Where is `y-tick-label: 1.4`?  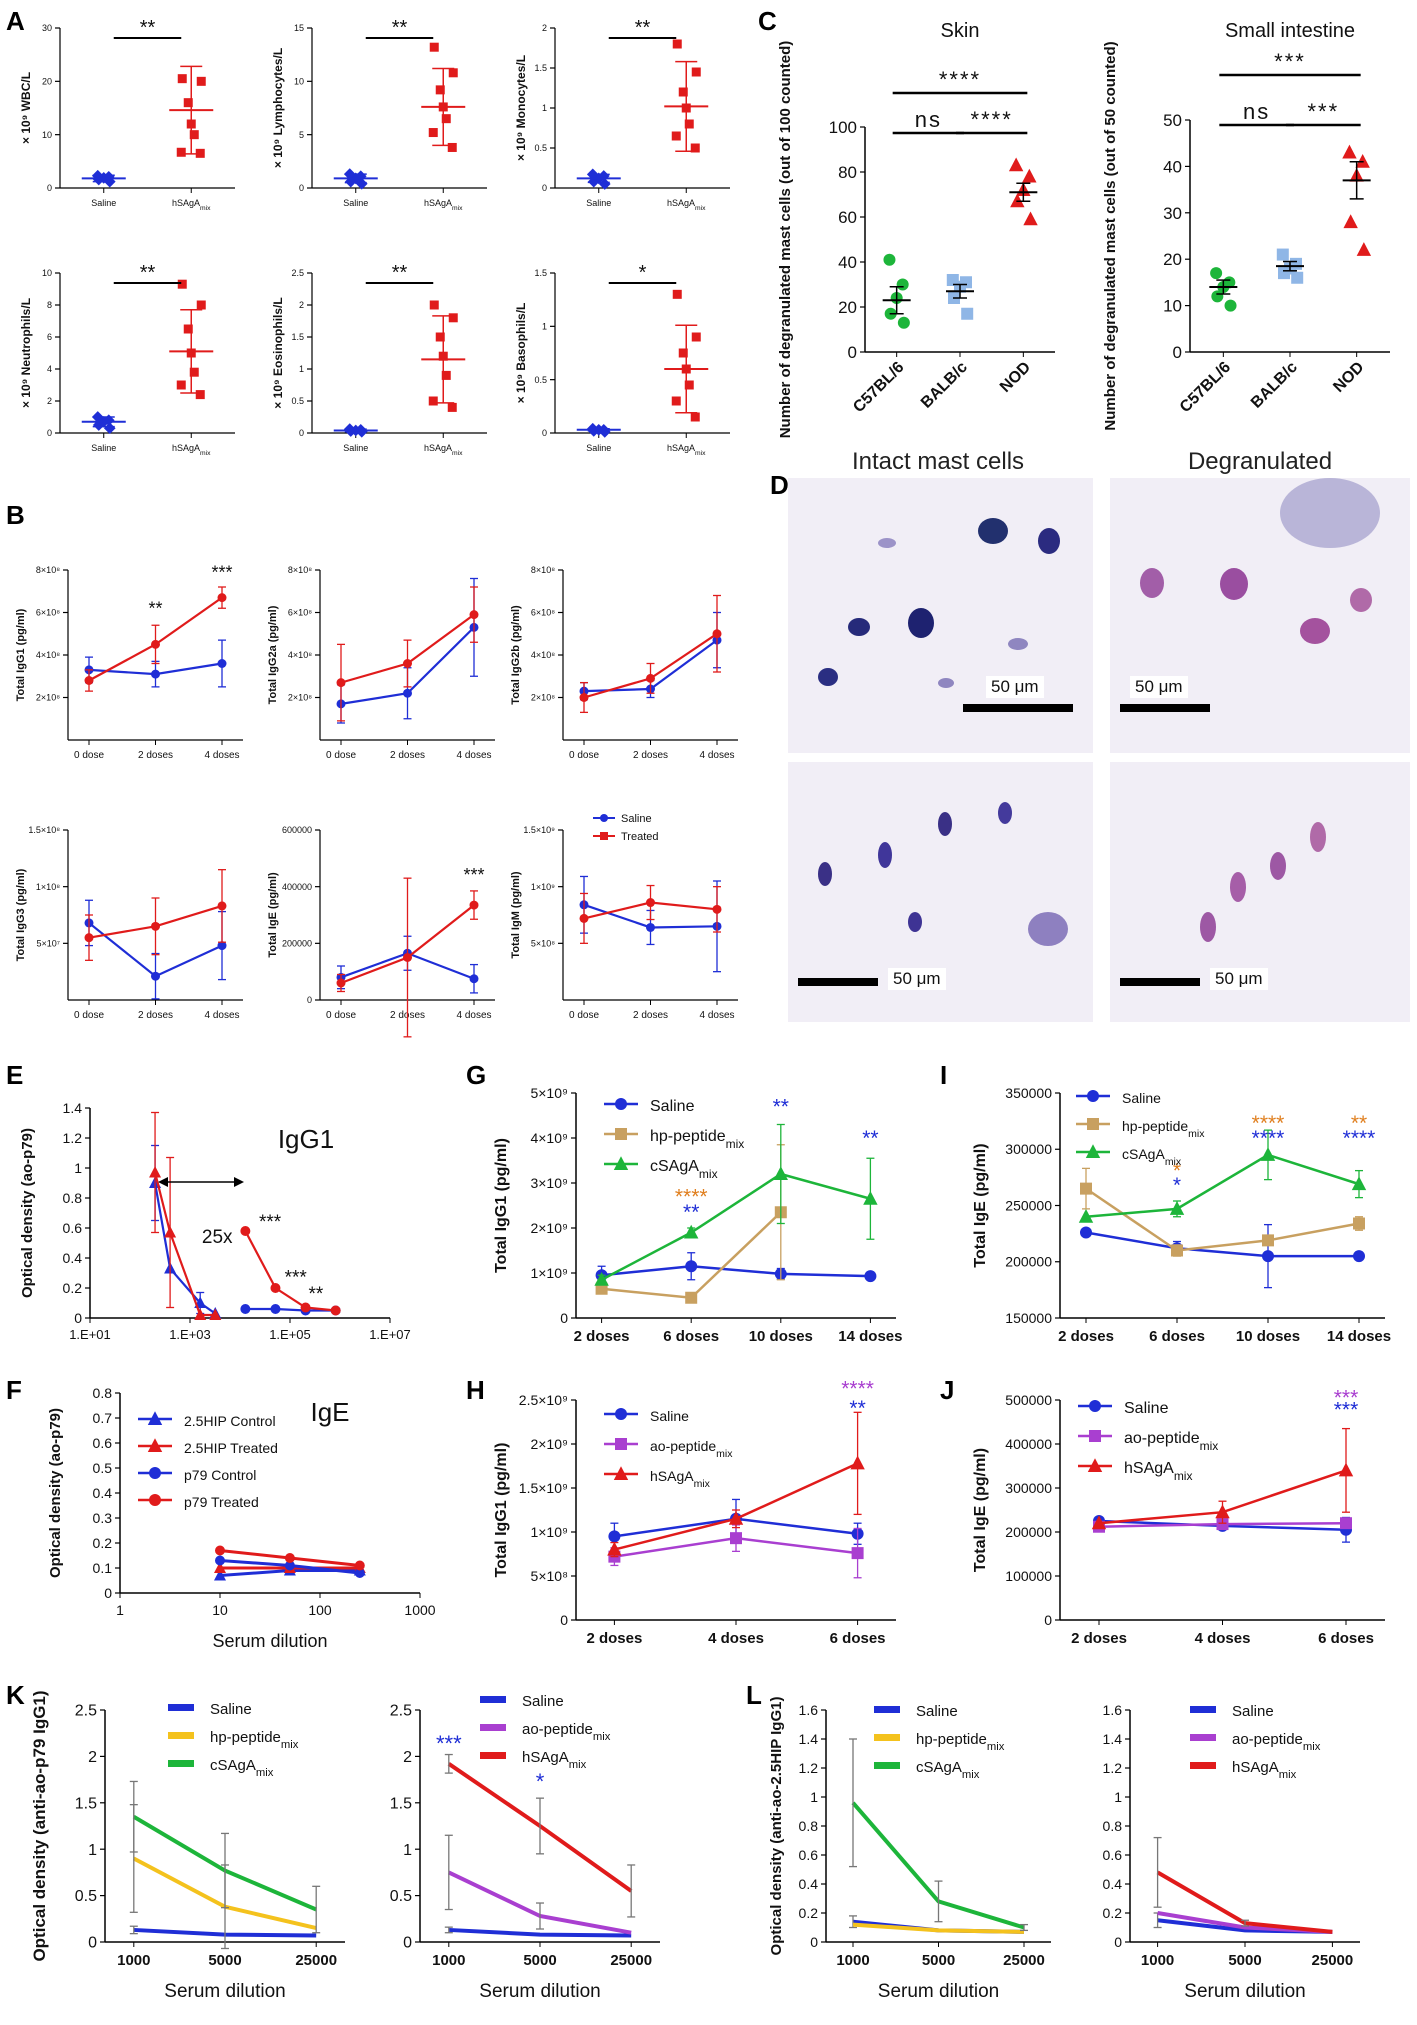
y-tick-label: 1.4 is located at coordinates (1113, 1739).